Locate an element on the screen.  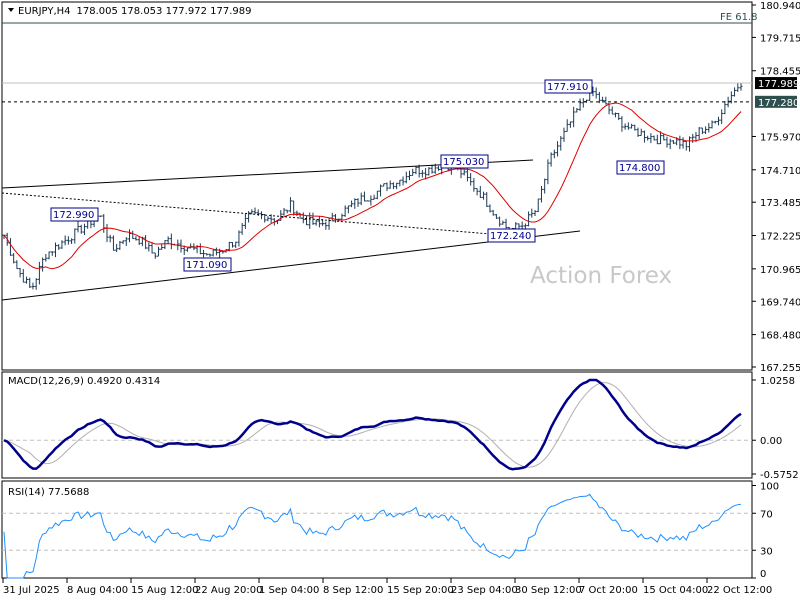
time-tick-label: 8 Sep 12:00 is located at coordinates (353, 590).